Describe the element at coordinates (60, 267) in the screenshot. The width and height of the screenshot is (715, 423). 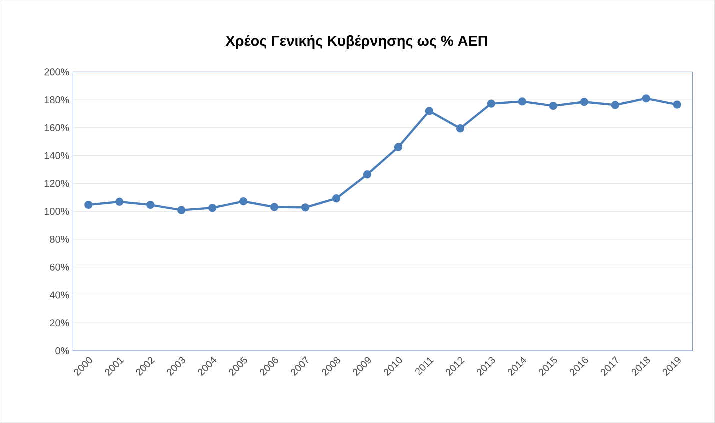
I see `y-tick-label: 60%` at that location.